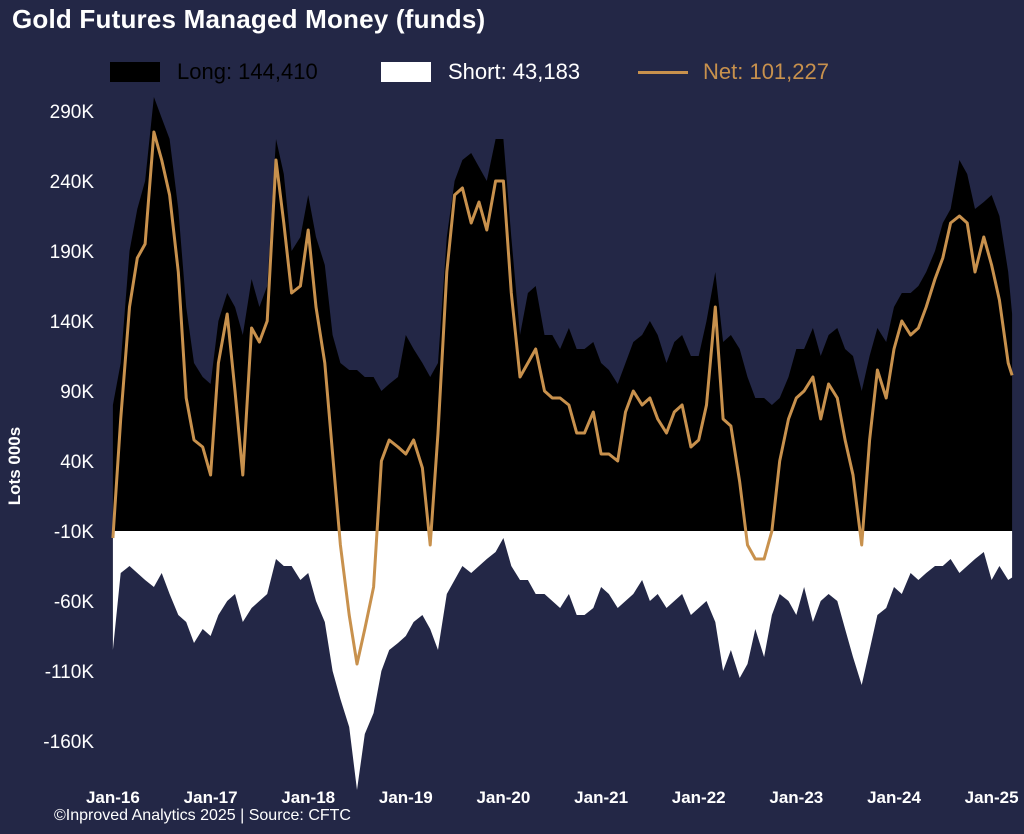  I want to click on legend-label-net: Net: 101,227, so click(766, 71).